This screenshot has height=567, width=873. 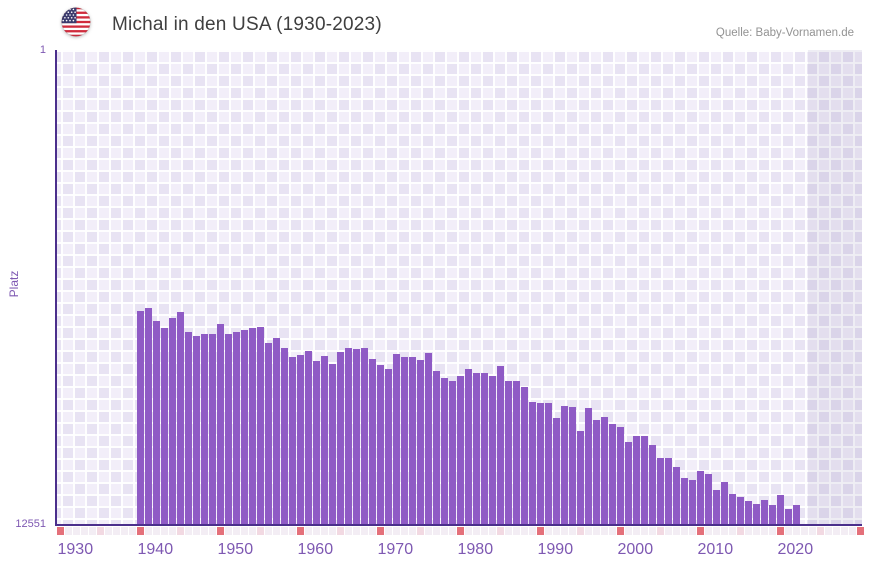 I want to click on bar-1980, so click(x=460, y=449).